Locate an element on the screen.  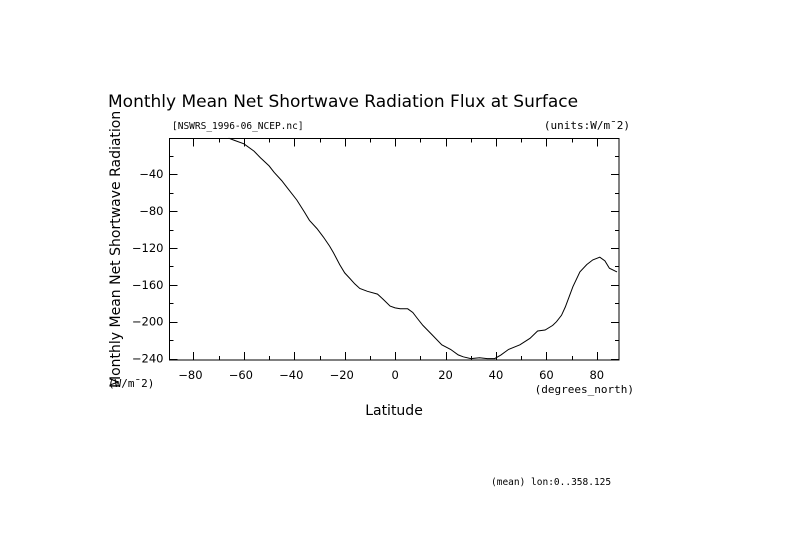
y-tick-label: −160 is located at coordinates (148, 285).